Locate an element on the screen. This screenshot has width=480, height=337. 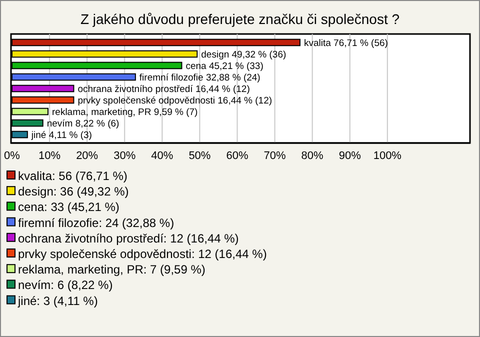
data-label: nevím 8,22 % (6) is located at coordinates (83, 124).